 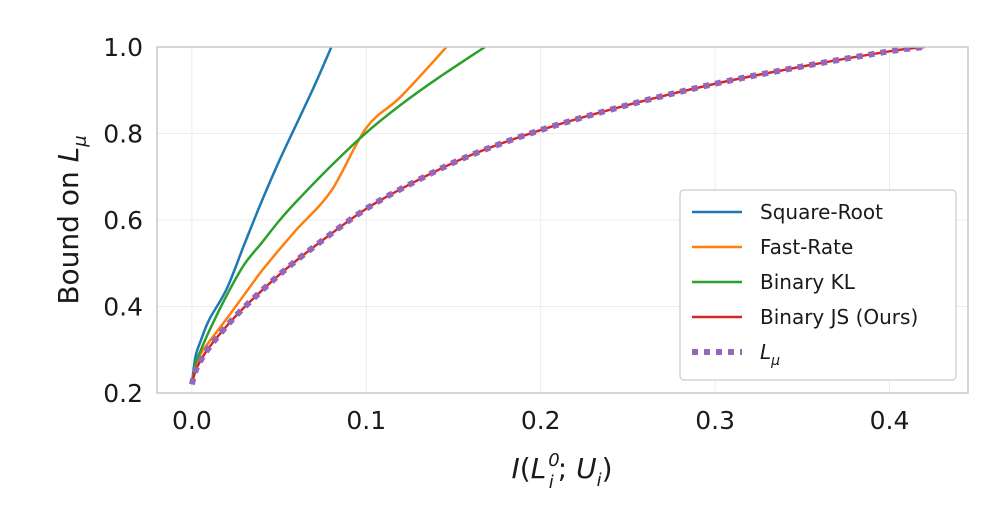 I want to click on legend-label-binary-kl: Binary KL, so click(x=808, y=282).